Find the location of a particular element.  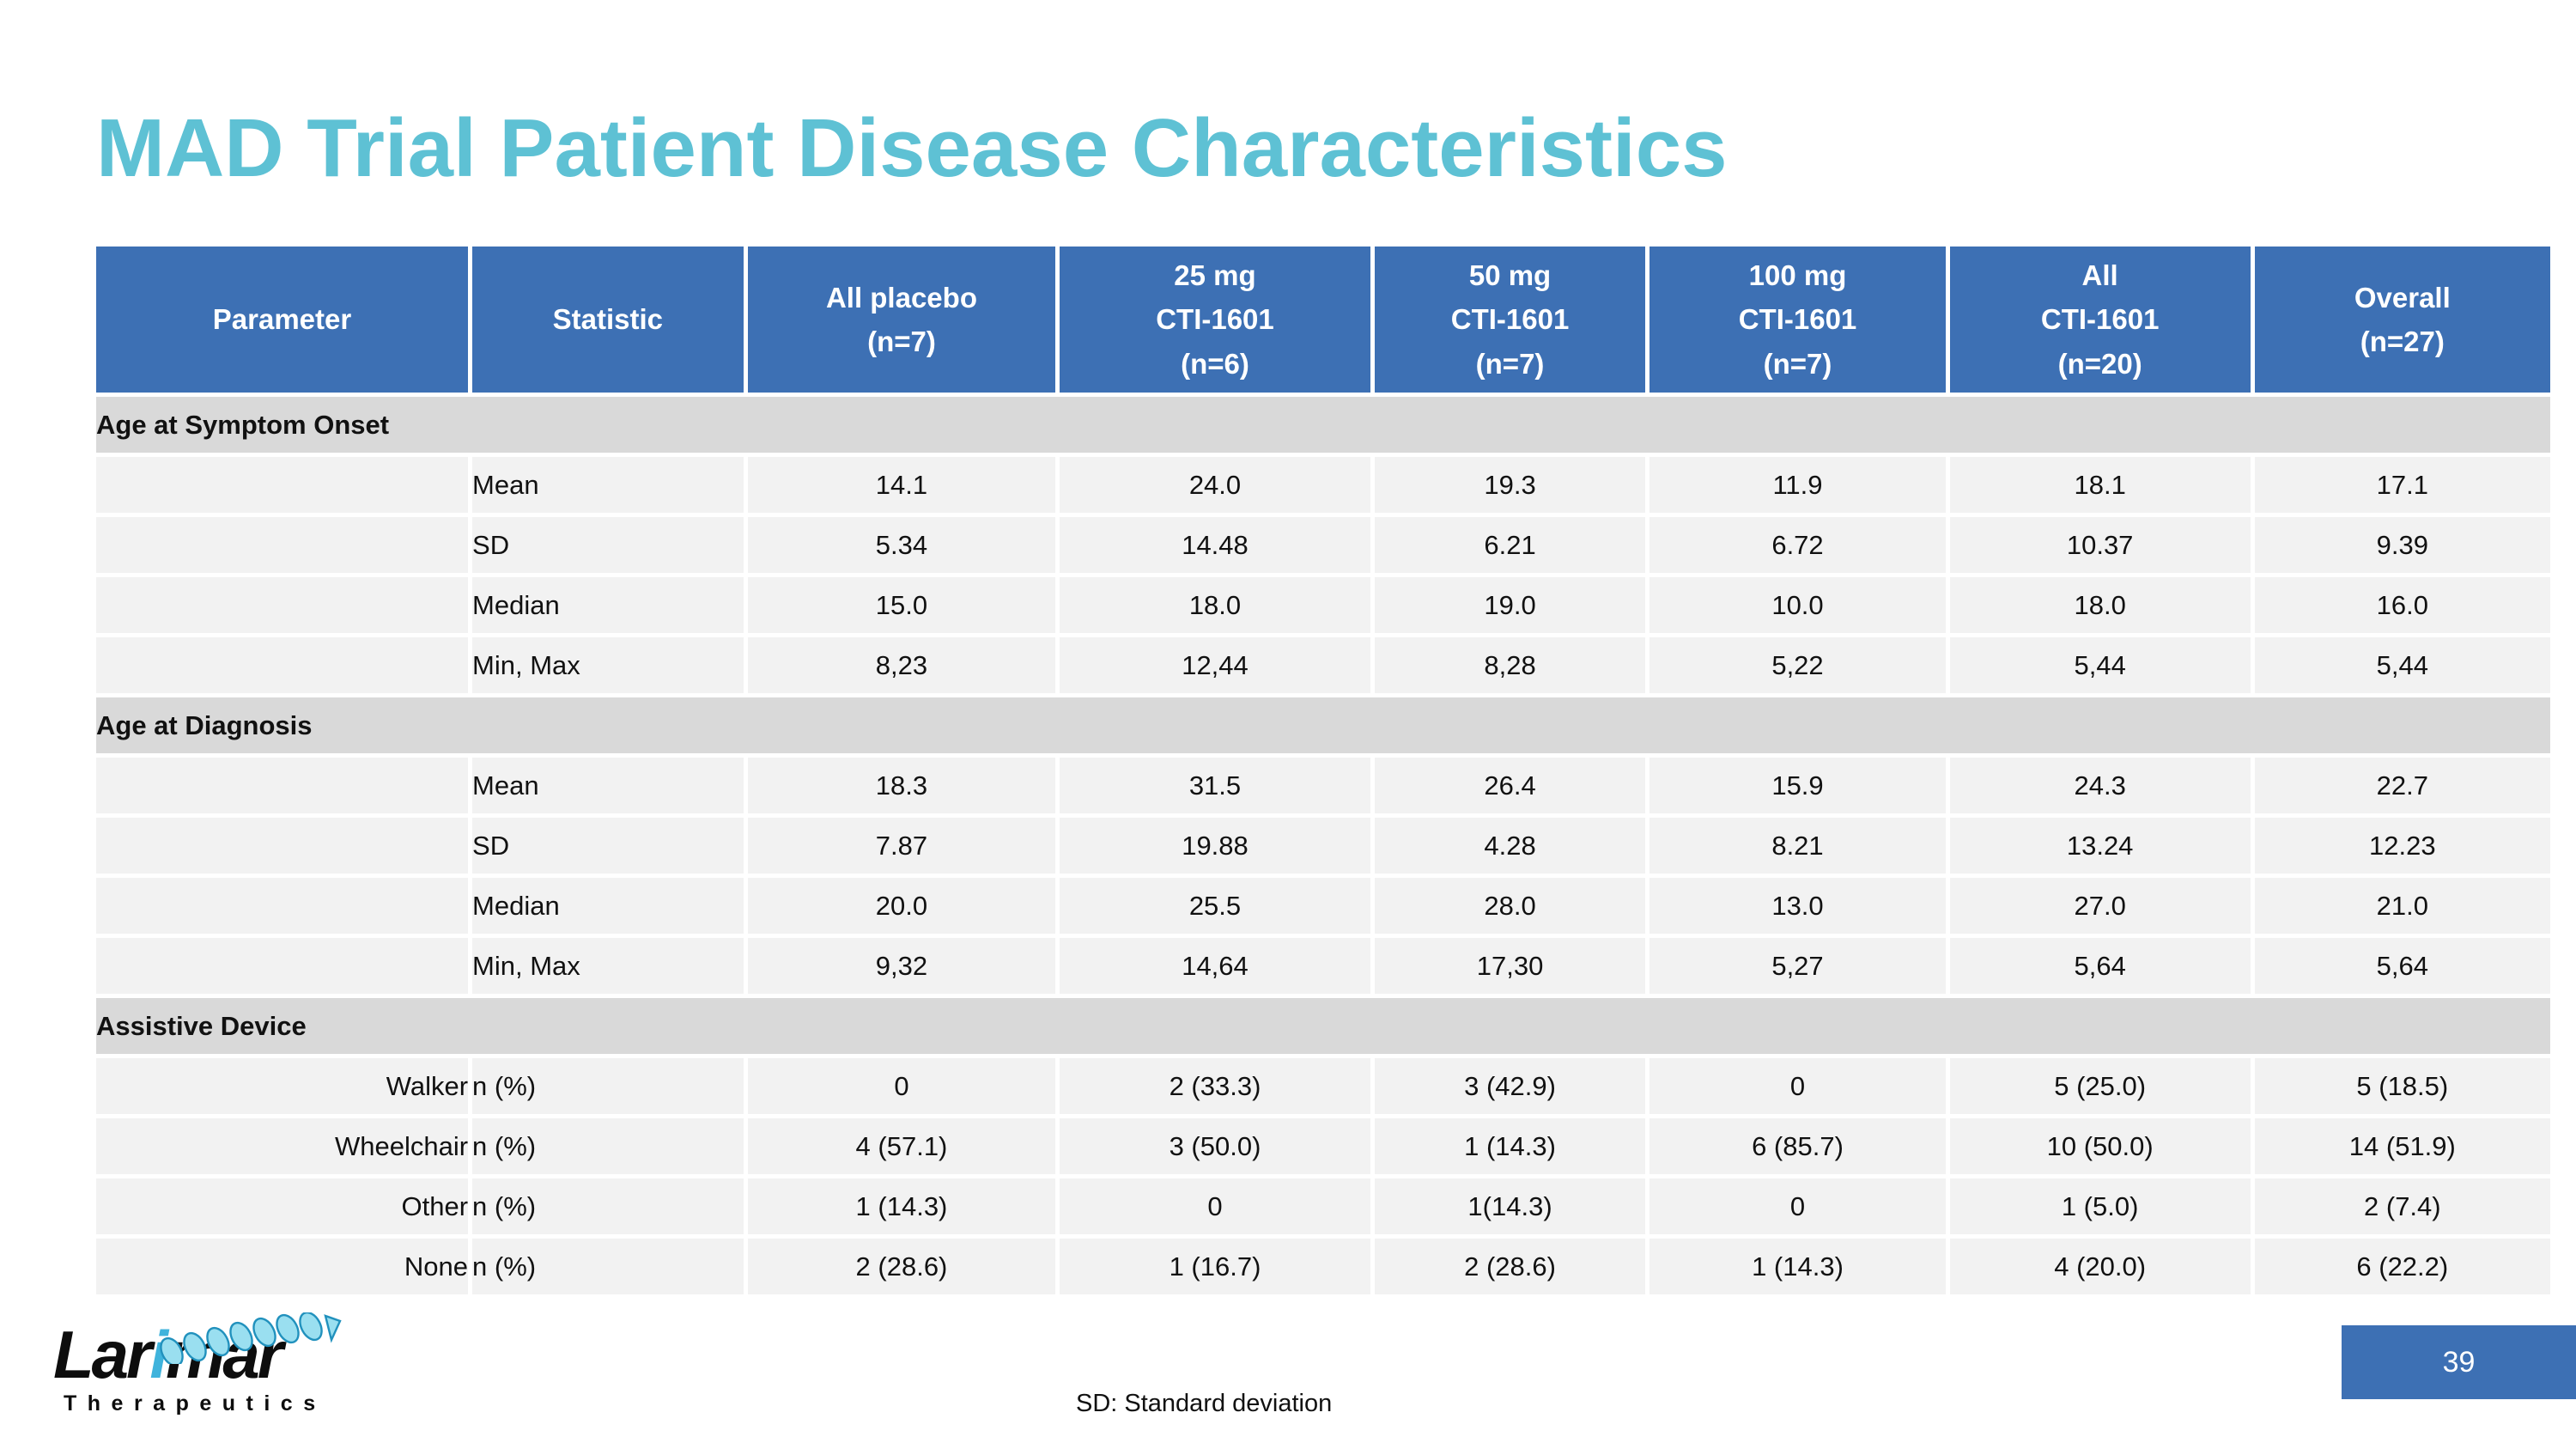

value-cell: 12,44 is located at coordinates (1215, 665).